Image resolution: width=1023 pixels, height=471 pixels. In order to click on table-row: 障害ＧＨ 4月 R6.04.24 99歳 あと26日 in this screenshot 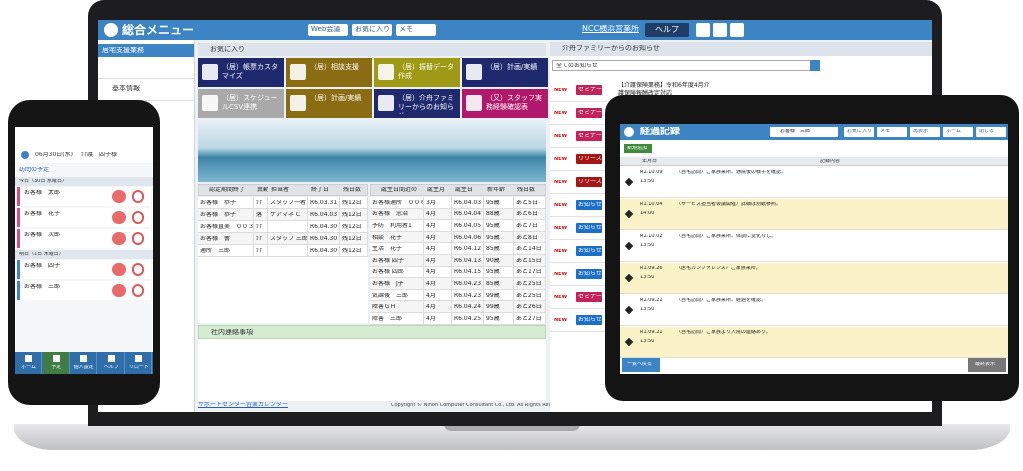, I will do `click(458, 307)`.